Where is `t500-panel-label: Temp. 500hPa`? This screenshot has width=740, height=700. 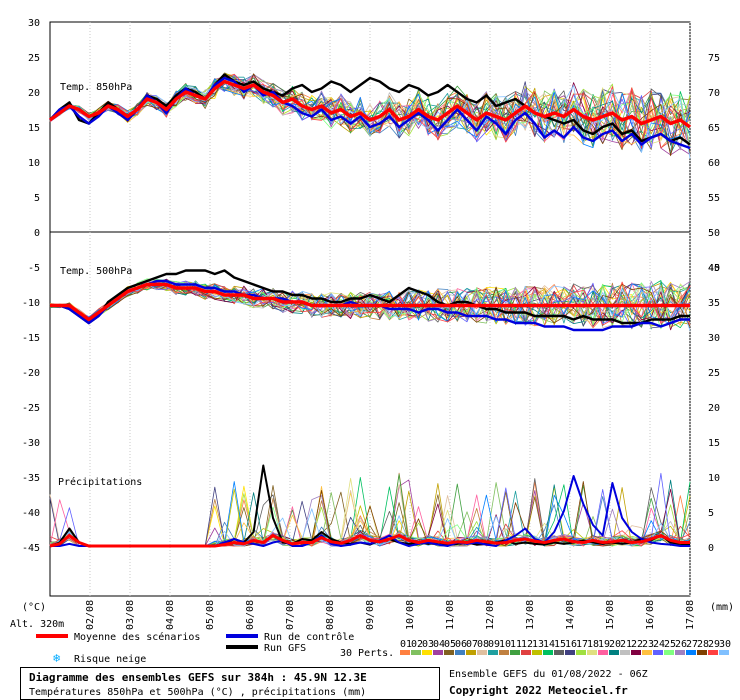
t500-panel-label: Temp. 500hPa is located at coordinates (96, 271).